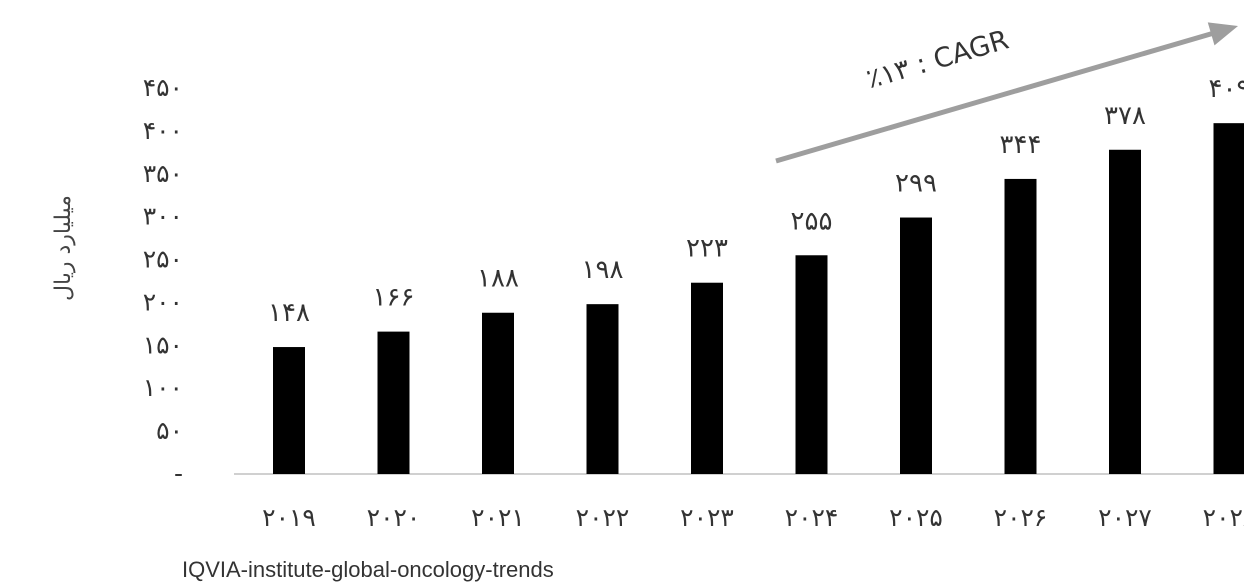 Image resolution: width=1244 pixels, height=588 pixels. I want to click on y-tick-label: ۱۵۰, so click(163, 344).